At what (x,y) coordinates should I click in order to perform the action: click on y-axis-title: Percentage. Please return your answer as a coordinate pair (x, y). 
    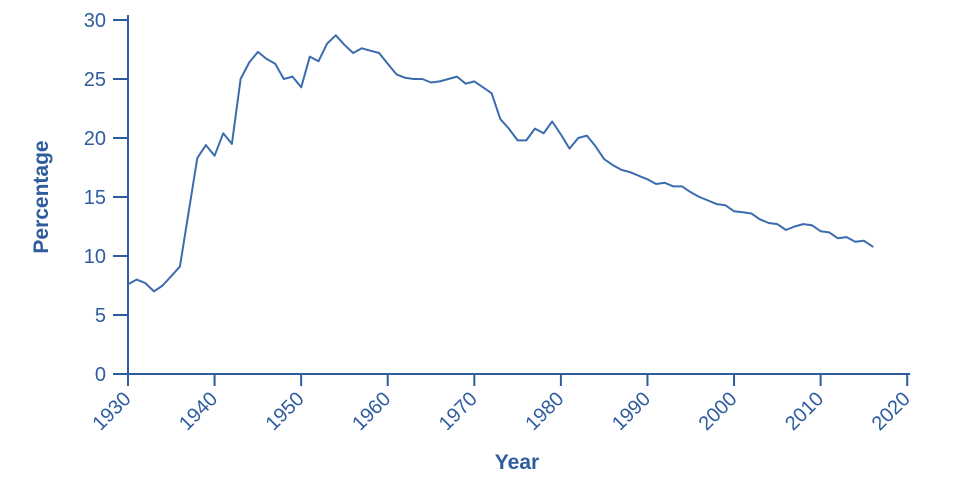
    Looking at the image, I should click on (41, 197).